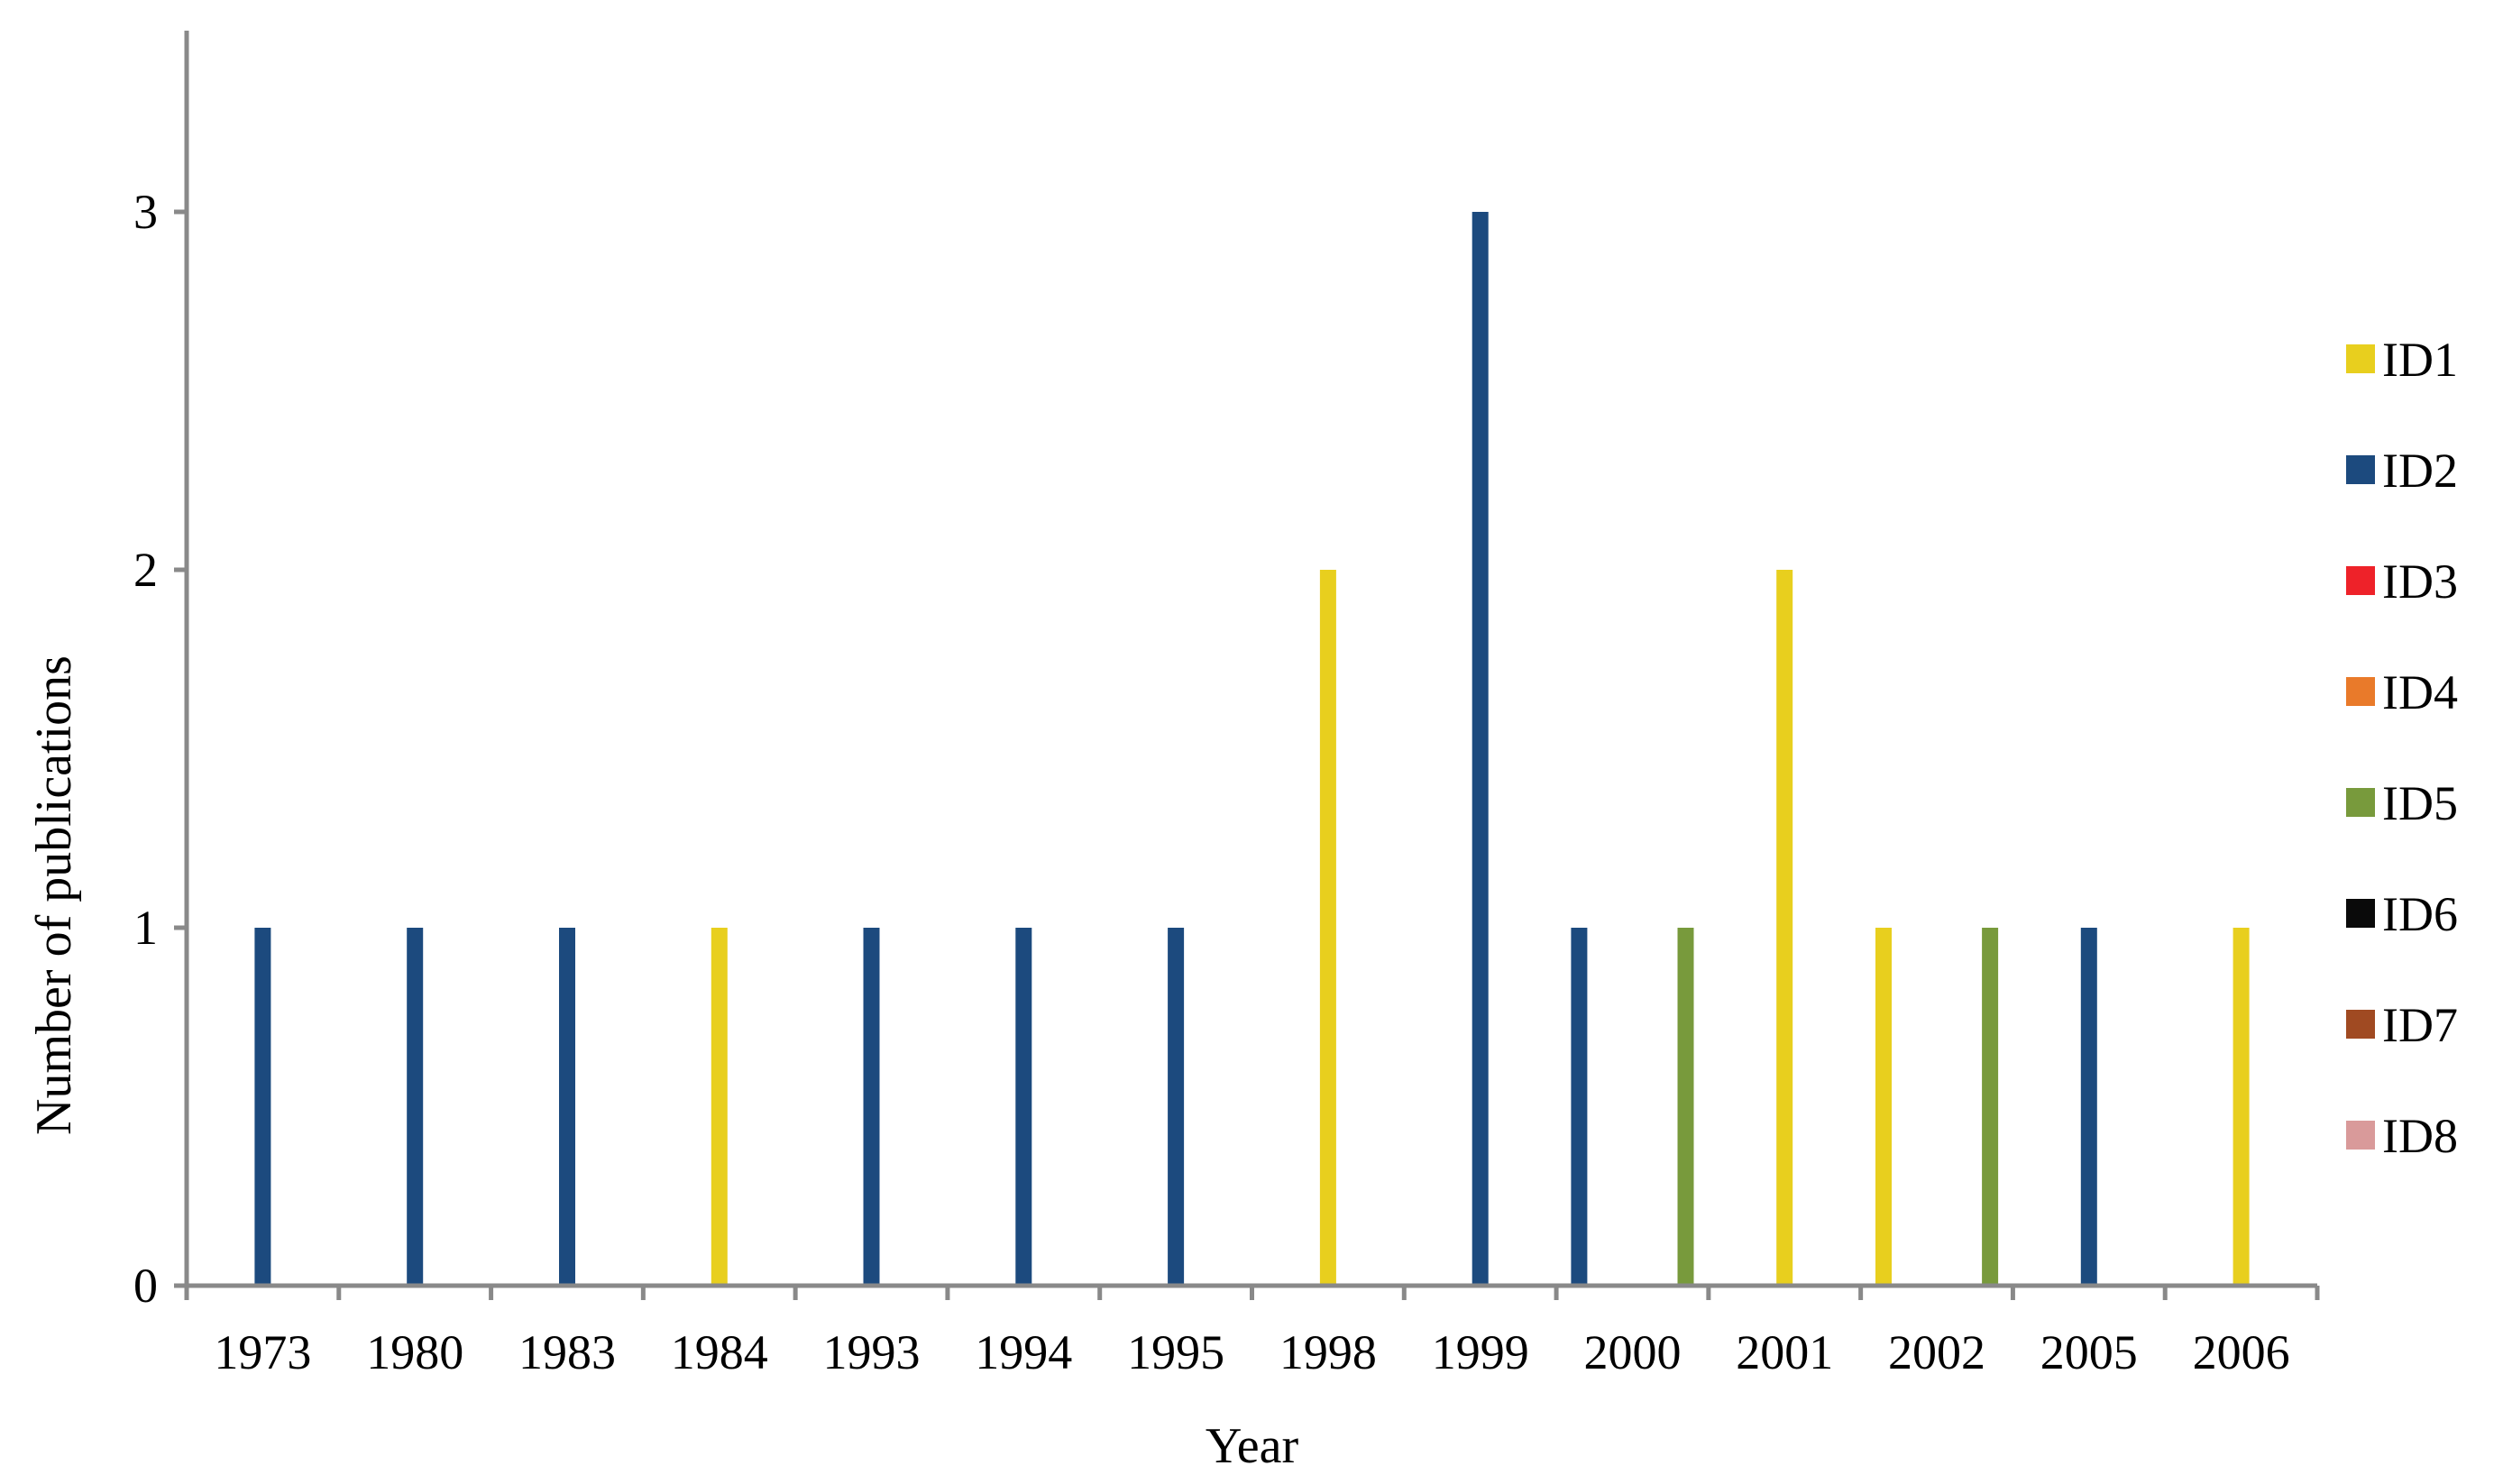 Image resolution: width=2503 pixels, height=1484 pixels. Describe the element at coordinates (2089, 1352) in the screenshot. I see `x-tick-label: 2005` at that location.